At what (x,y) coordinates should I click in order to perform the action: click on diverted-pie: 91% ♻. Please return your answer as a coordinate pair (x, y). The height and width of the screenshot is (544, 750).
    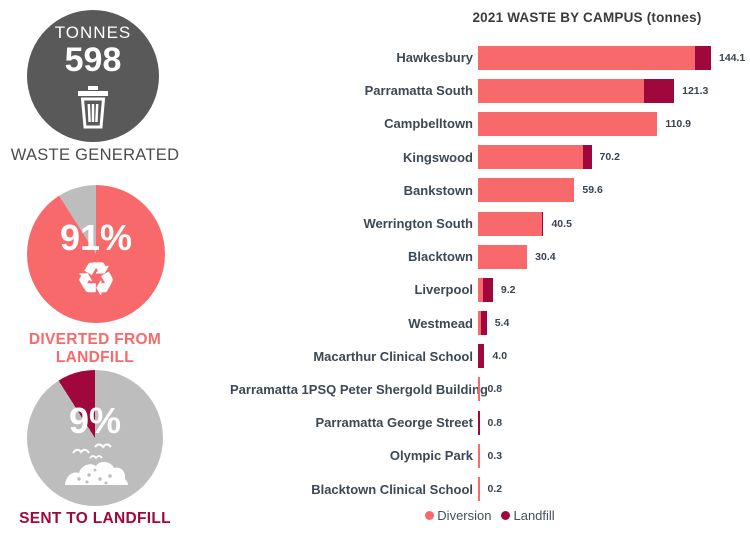
    Looking at the image, I should click on (96, 254).